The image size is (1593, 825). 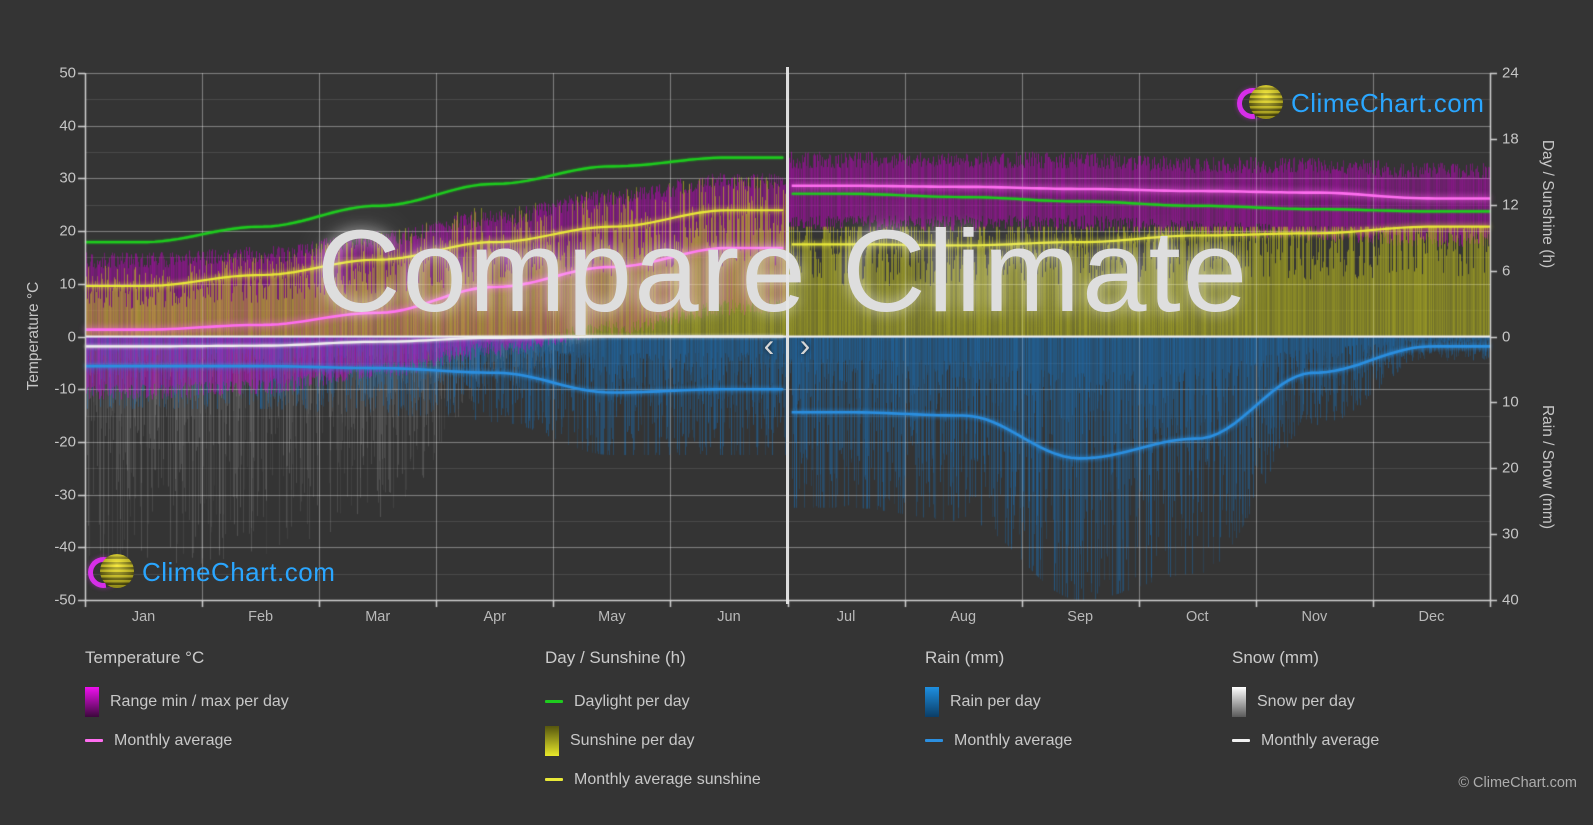 What do you see at coordinates (632, 701) in the screenshot?
I see `legend-item-label: Daylight per day` at bounding box center [632, 701].